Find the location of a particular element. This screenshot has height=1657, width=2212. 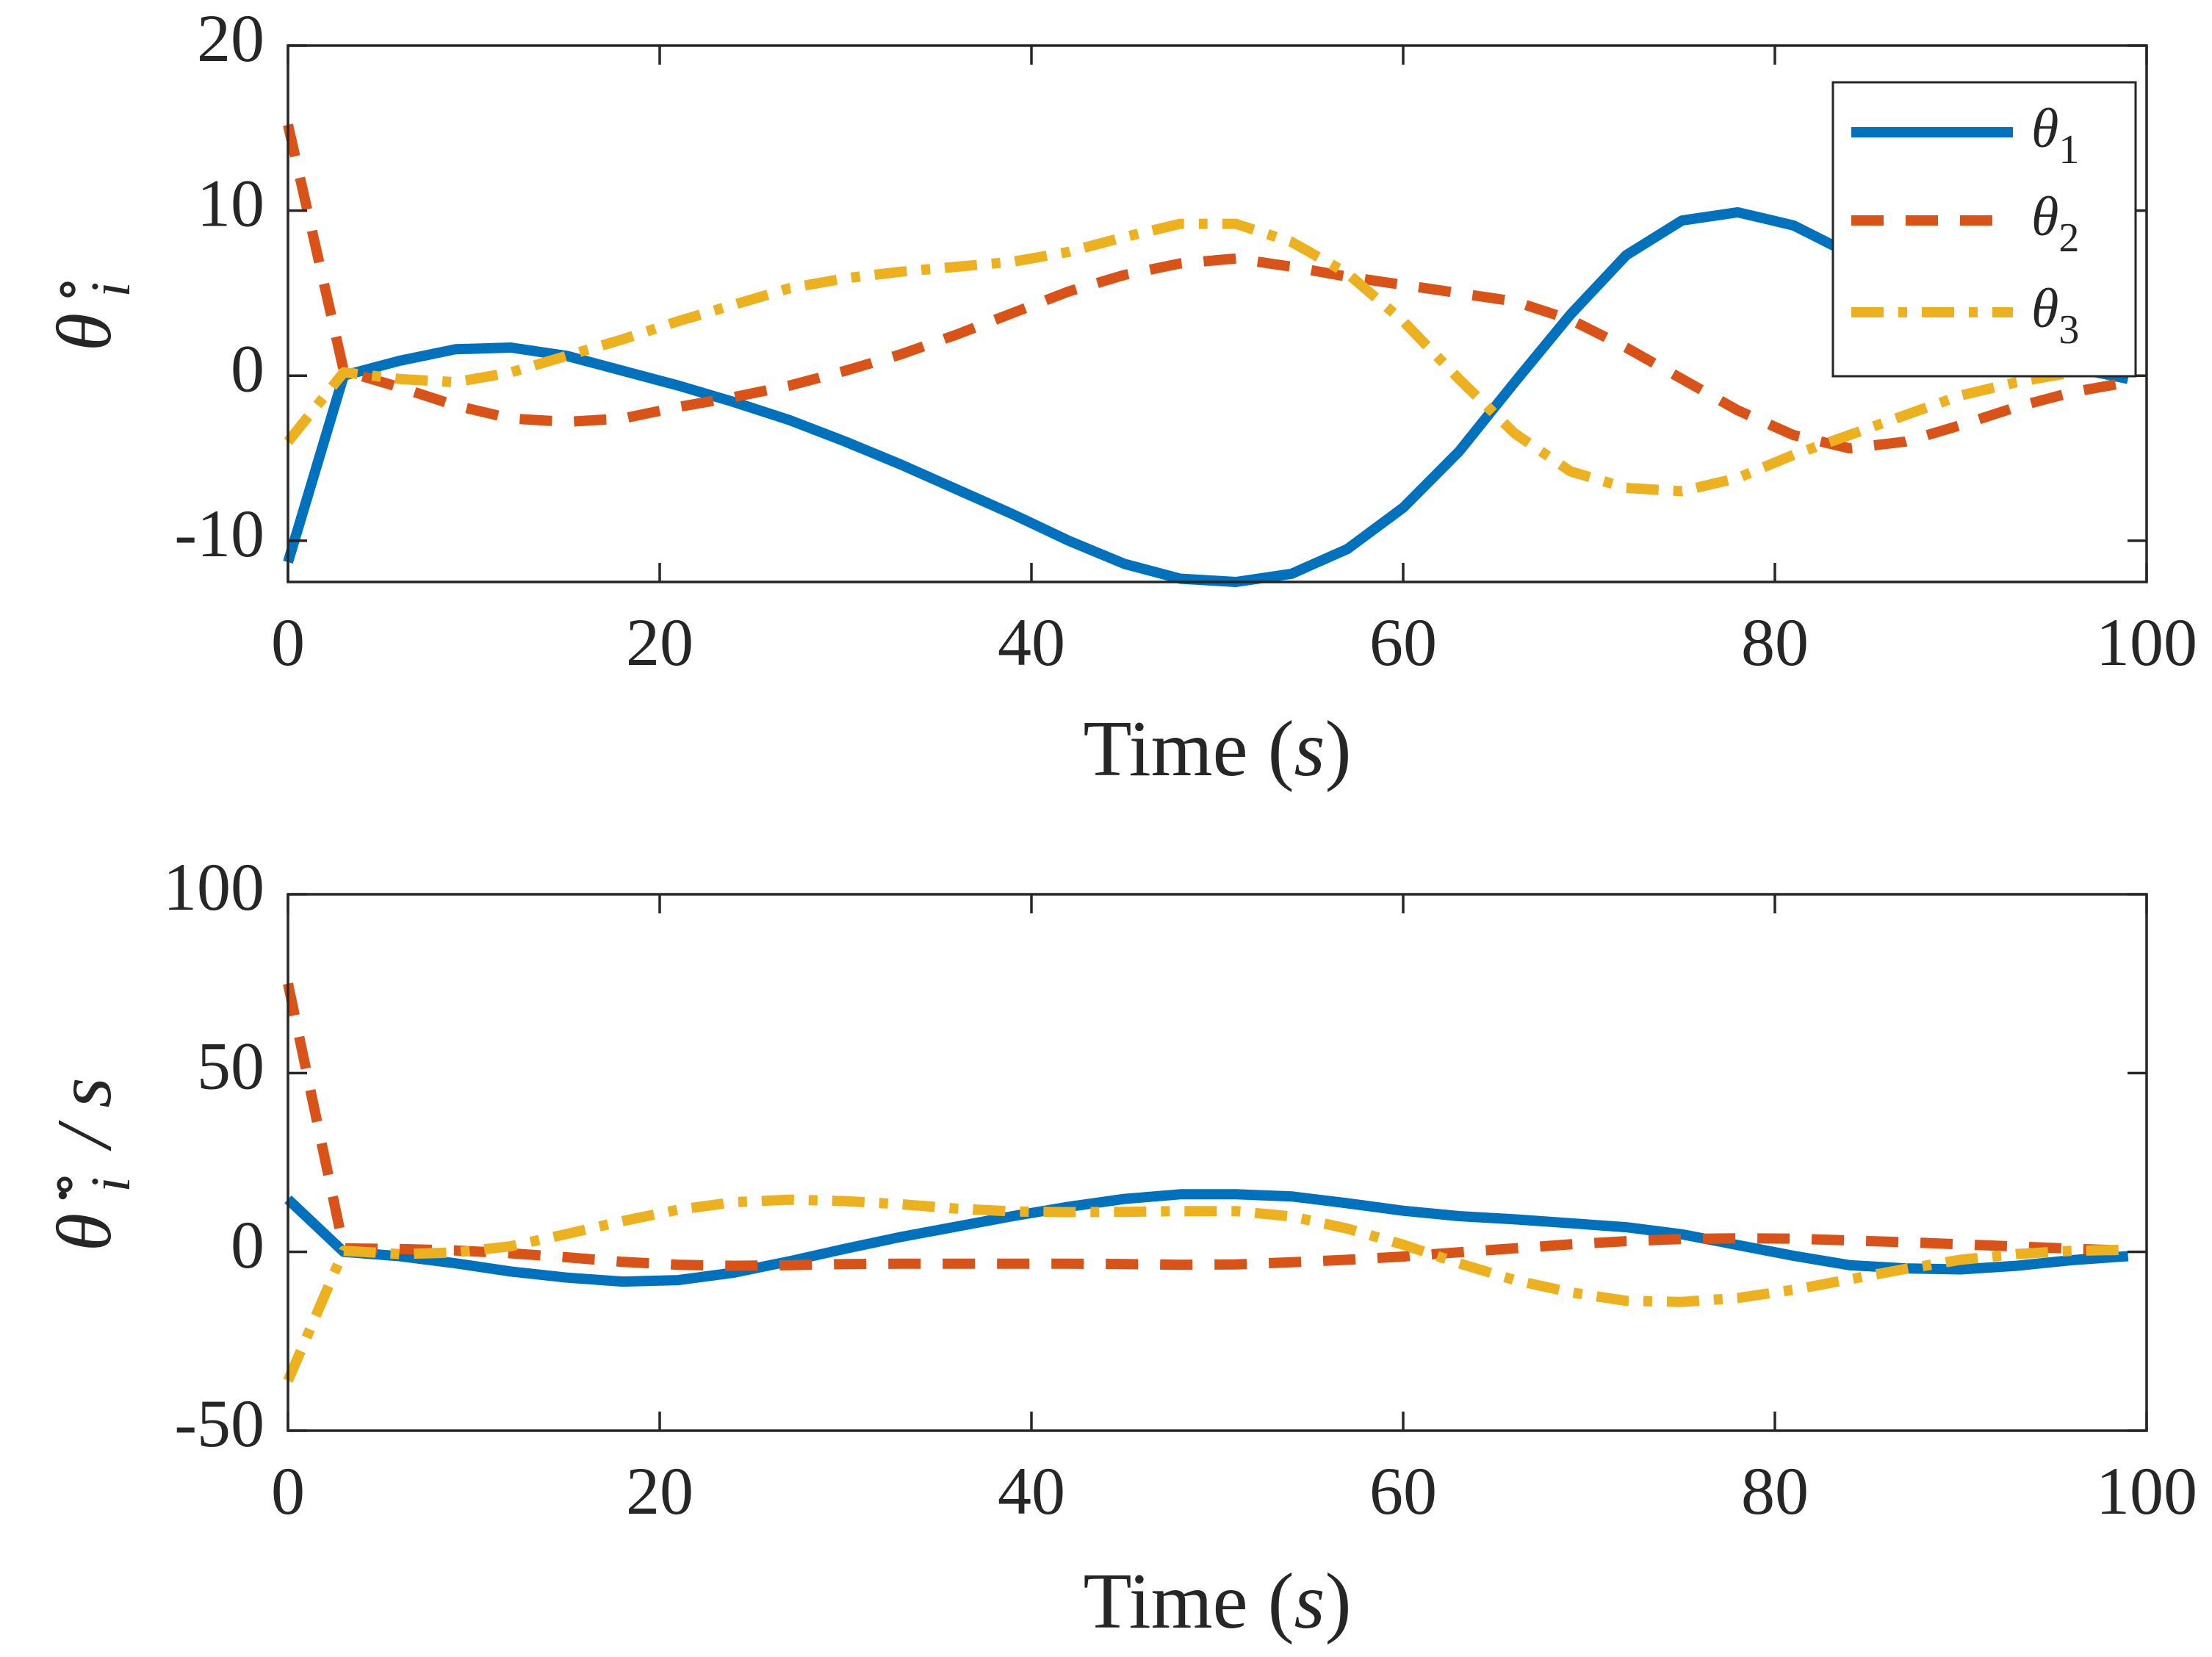

bottom-y-tick-labels: -50 0 50 100 is located at coordinates (213, 1155).